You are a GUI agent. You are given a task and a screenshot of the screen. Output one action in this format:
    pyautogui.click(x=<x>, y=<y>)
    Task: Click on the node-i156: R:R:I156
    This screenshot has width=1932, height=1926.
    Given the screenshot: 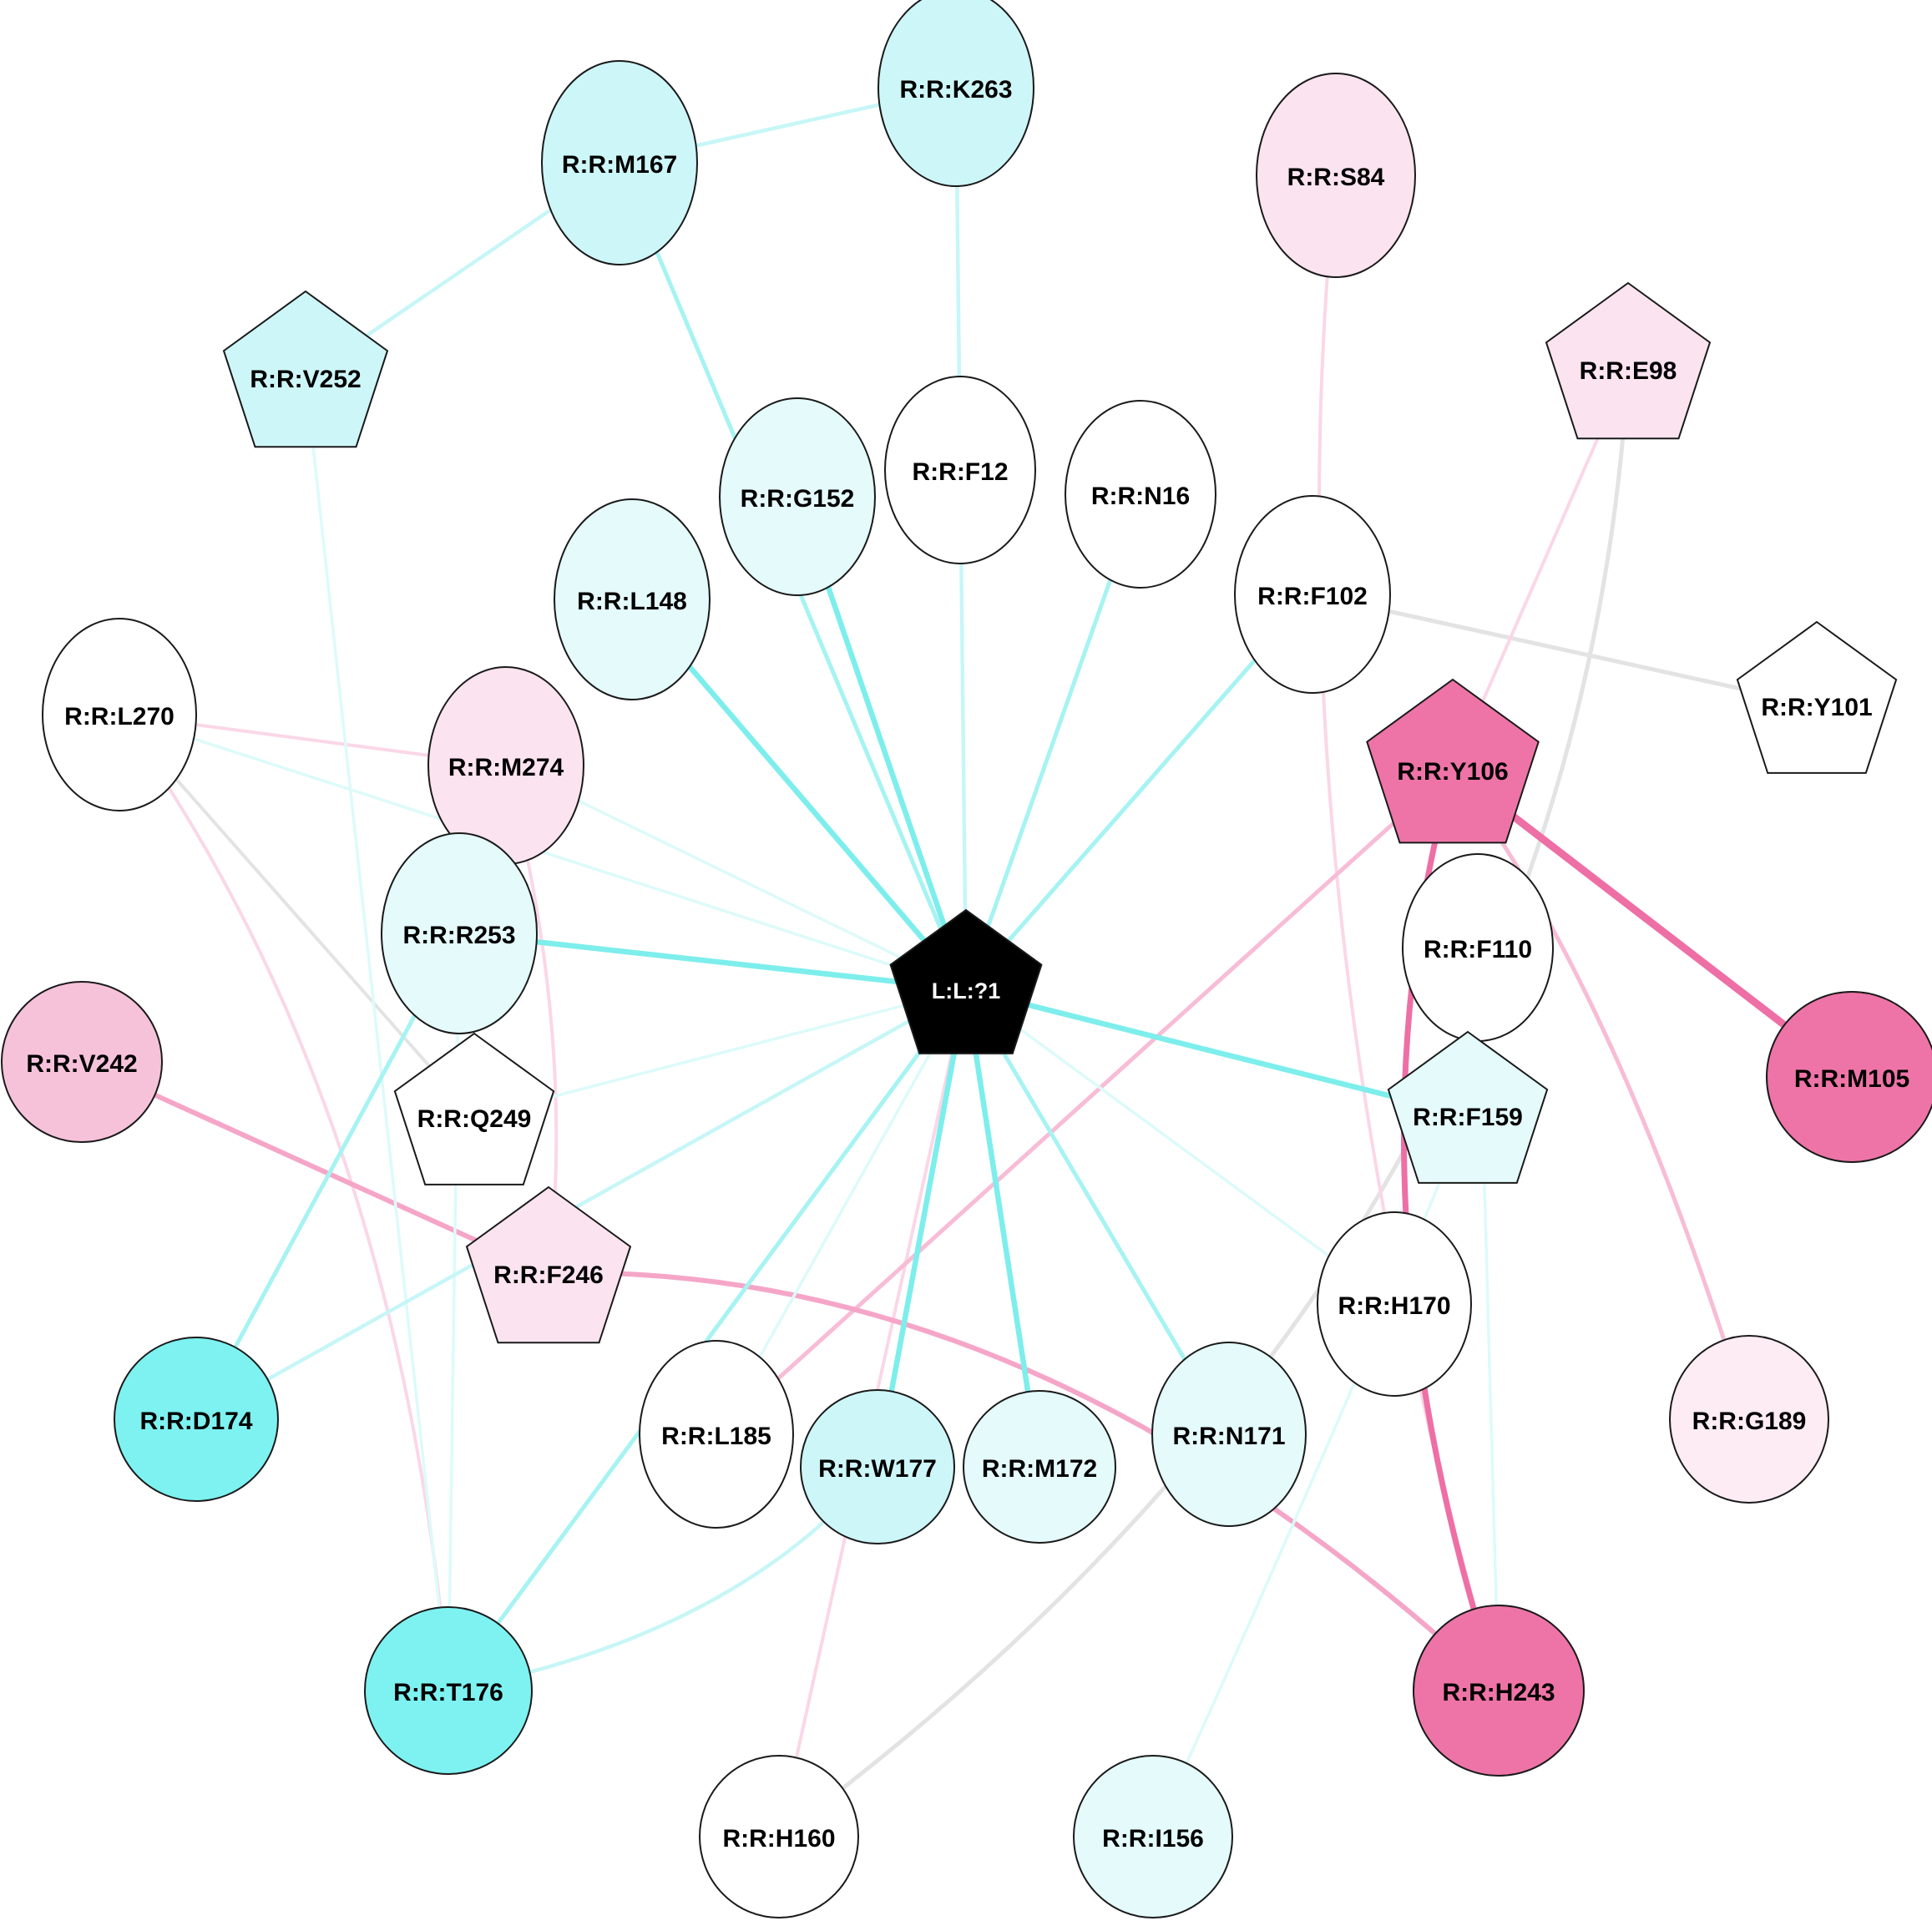 What is the action you would take?
    pyautogui.click(x=1153, y=1837)
    